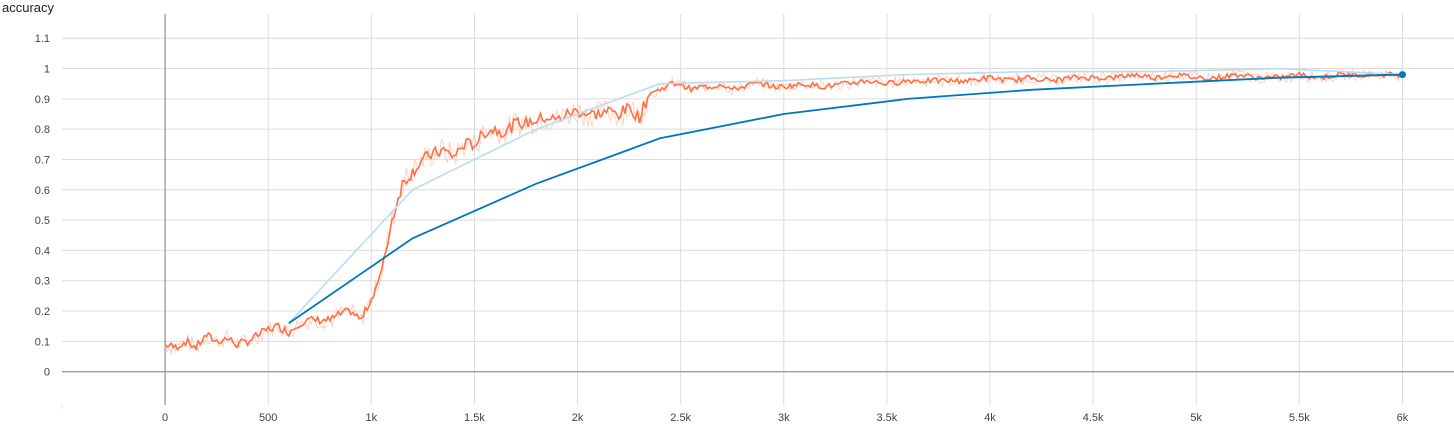 This screenshot has width=1454, height=425. What do you see at coordinates (42, 251) in the screenshot?
I see `y-tick-label: 0.4` at bounding box center [42, 251].